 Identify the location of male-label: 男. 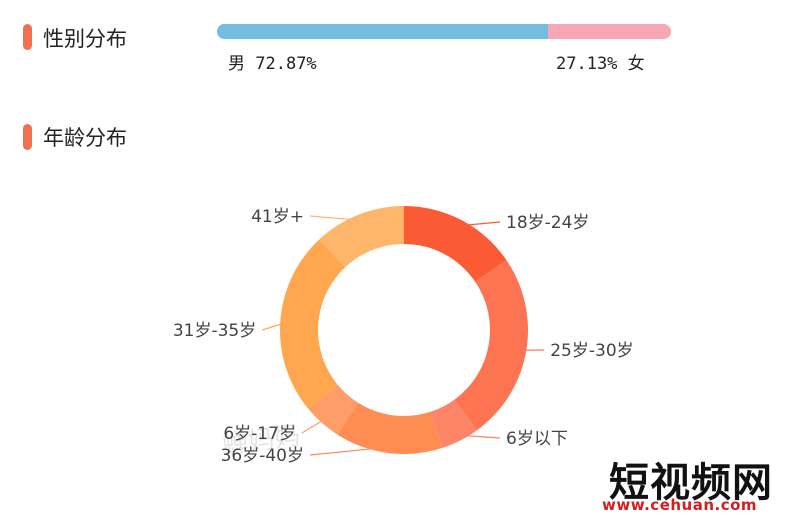
(236, 64).